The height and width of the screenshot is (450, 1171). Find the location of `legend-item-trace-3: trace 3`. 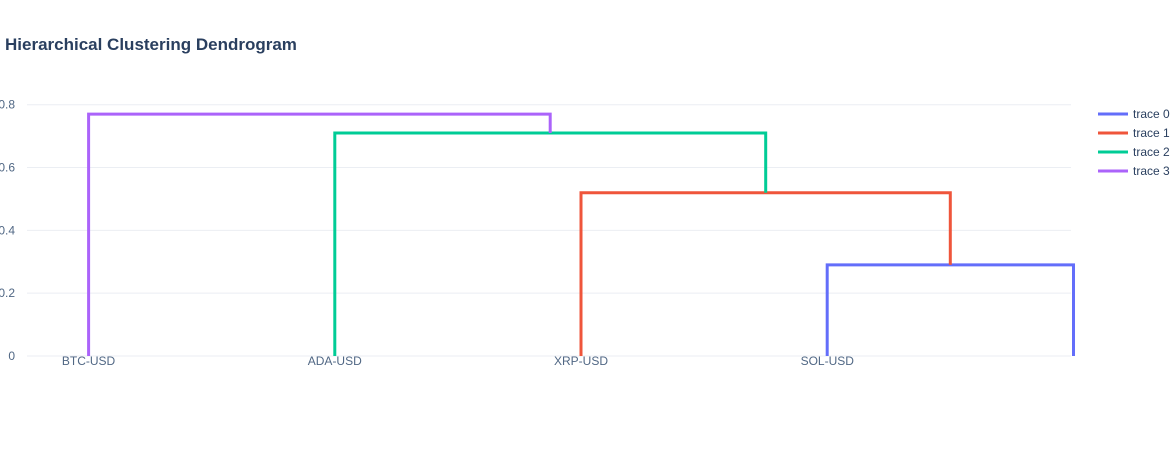

legend-item-trace-3: trace 3 is located at coordinates (1134, 171).